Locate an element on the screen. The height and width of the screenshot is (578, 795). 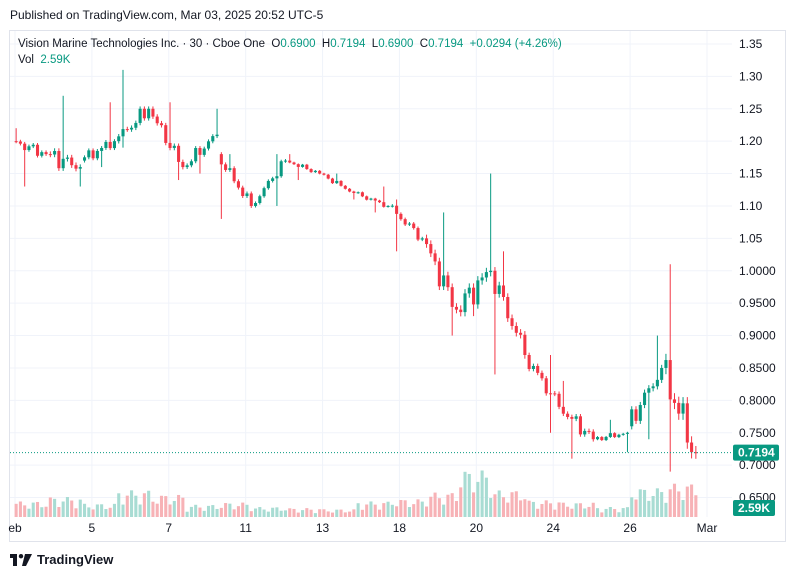
tradingview-brand: TradingView is located at coordinates (75, 559).